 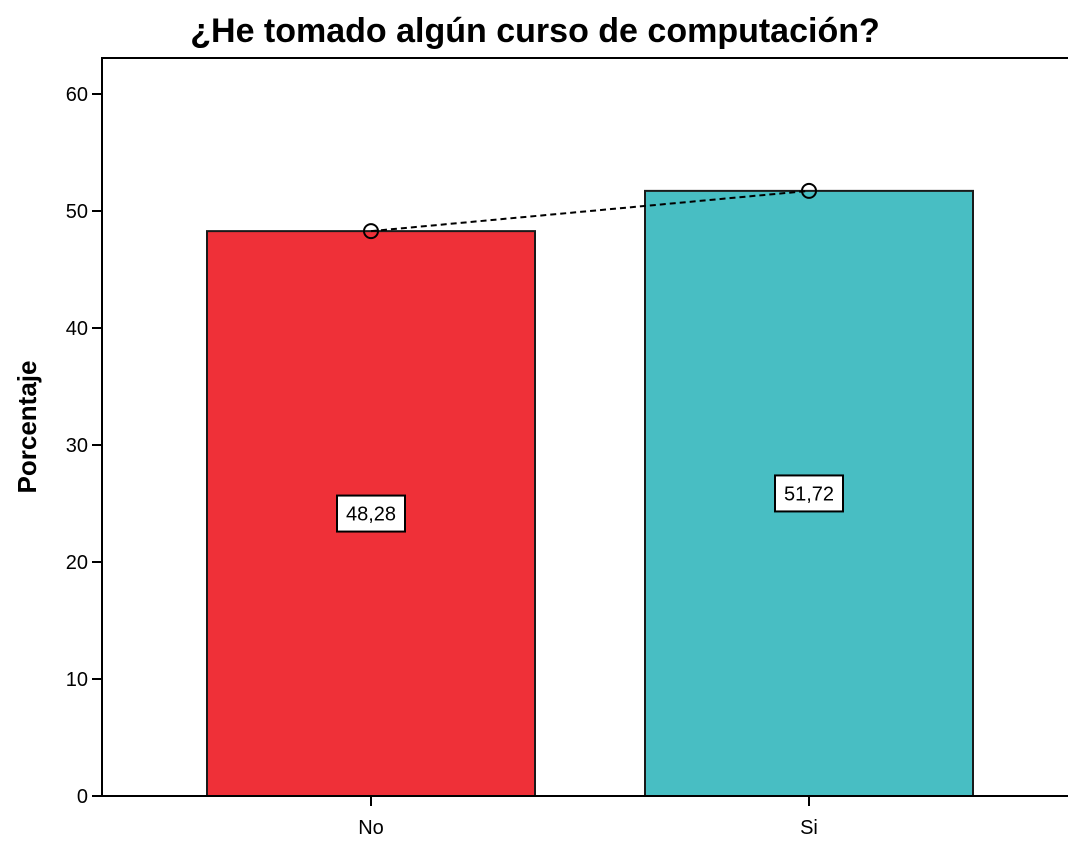 I want to click on chart-title: ¿He tomado algún curso de computación?, so click(x=535, y=31).